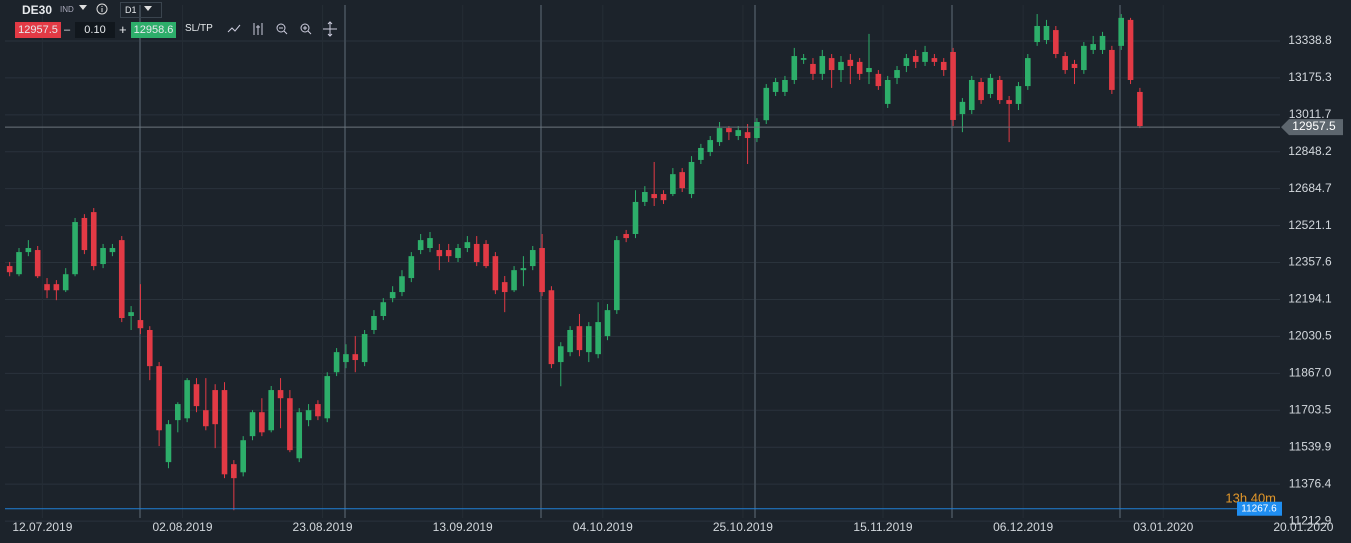 The height and width of the screenshot is (543, 1351). What do you see at coordinates (182, 527) in the screenshot?
I see `x-tick-label: 02.08.2019` at bounding box center [182, 527].